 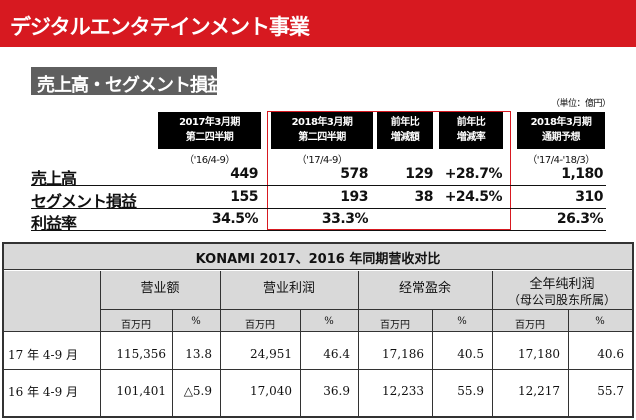 I want to click on table-cell: 55.9, so click(x=470, y=391).